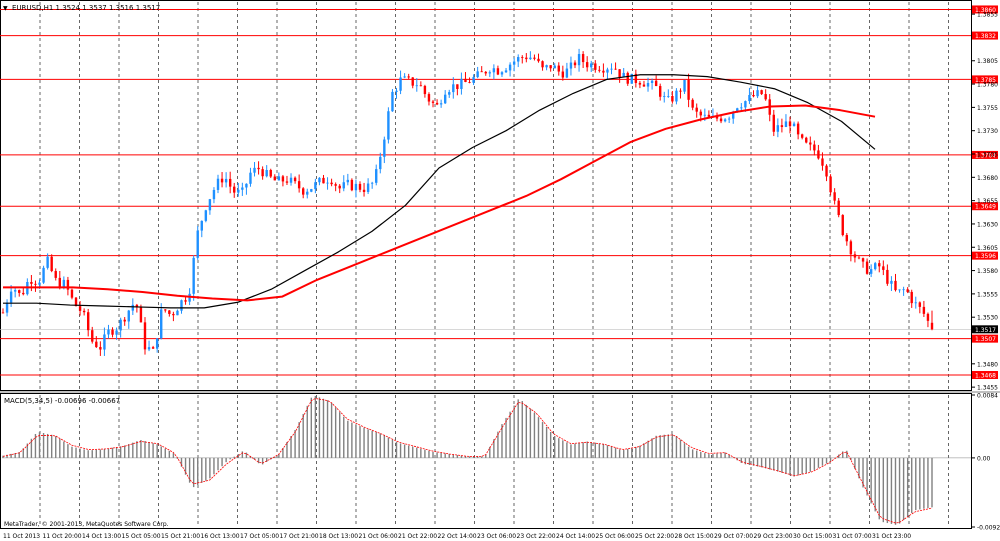 The image size is (1000, 541). I want to click on price-tag-label: 1.3507, so click(985, 339).